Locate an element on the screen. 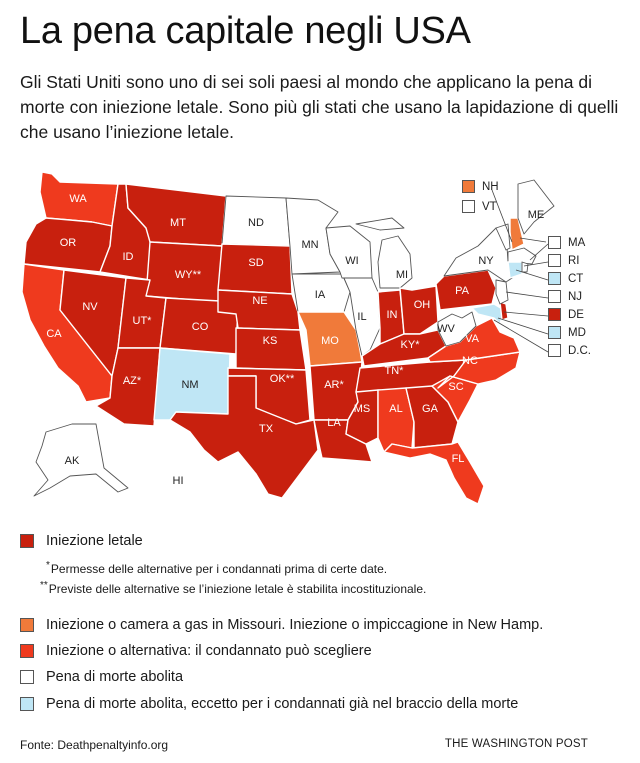 Image resolution: width=640 pixels, height=763 pixels. swatch-abolished is located at coordinates (27, 677).